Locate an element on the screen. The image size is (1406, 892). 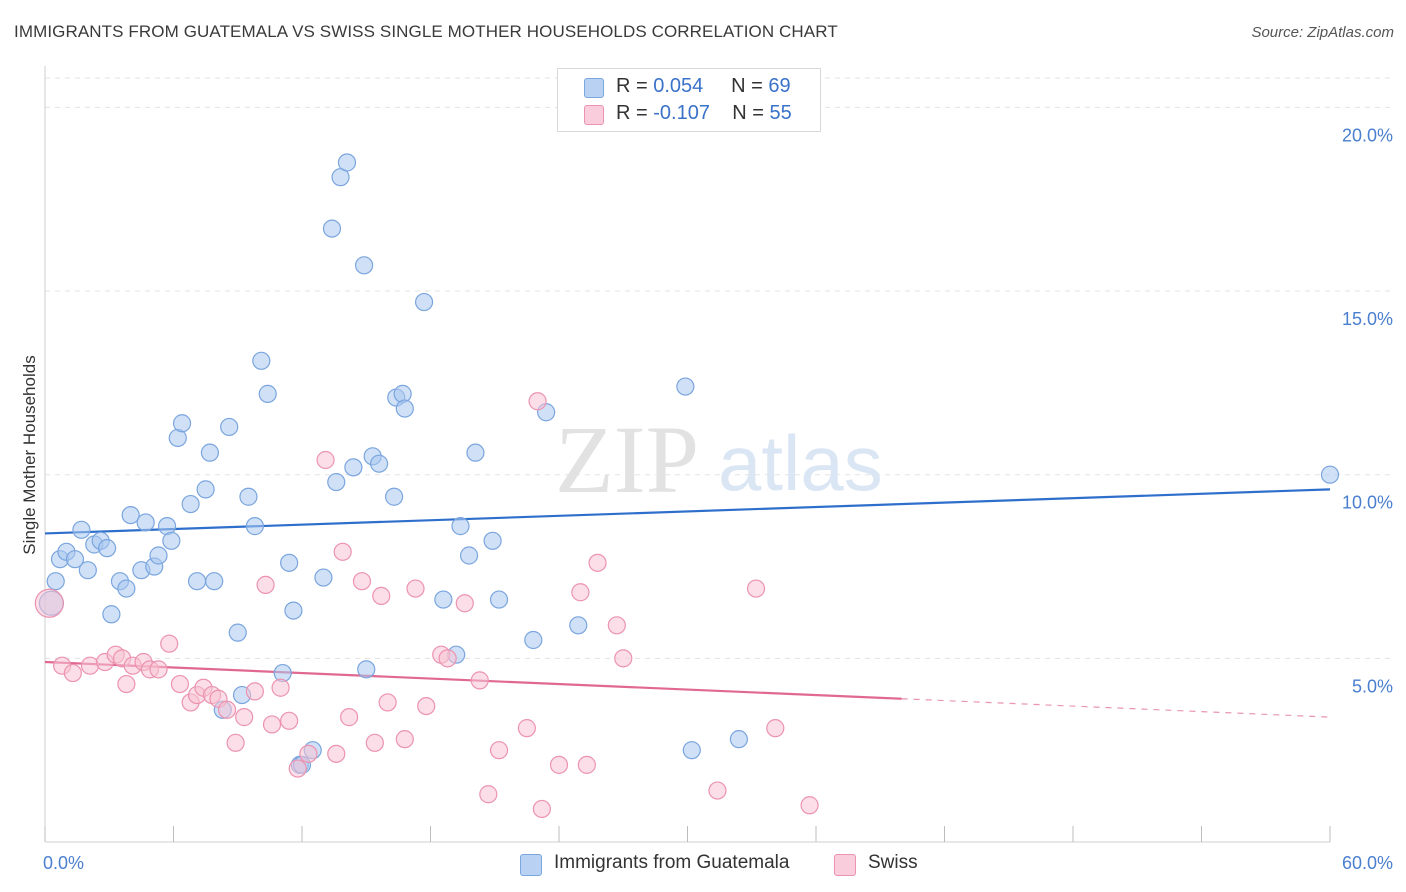
series-name-guatemala: Immigrants from Guatemala is located at coordinates (672, 862).